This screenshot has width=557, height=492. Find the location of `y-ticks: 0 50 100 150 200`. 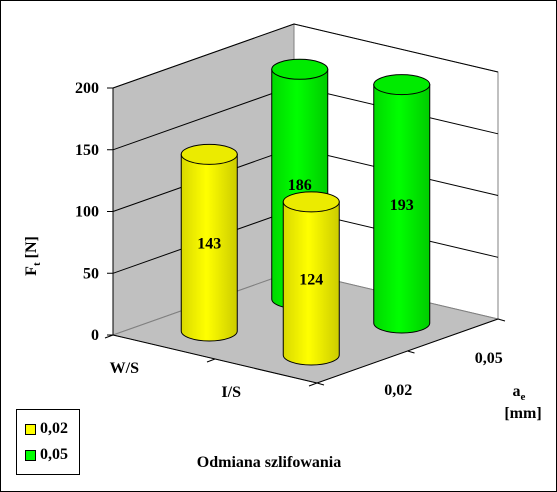

y-ticks: 0 50 100 150 200 is located at coordinates (94, 212).